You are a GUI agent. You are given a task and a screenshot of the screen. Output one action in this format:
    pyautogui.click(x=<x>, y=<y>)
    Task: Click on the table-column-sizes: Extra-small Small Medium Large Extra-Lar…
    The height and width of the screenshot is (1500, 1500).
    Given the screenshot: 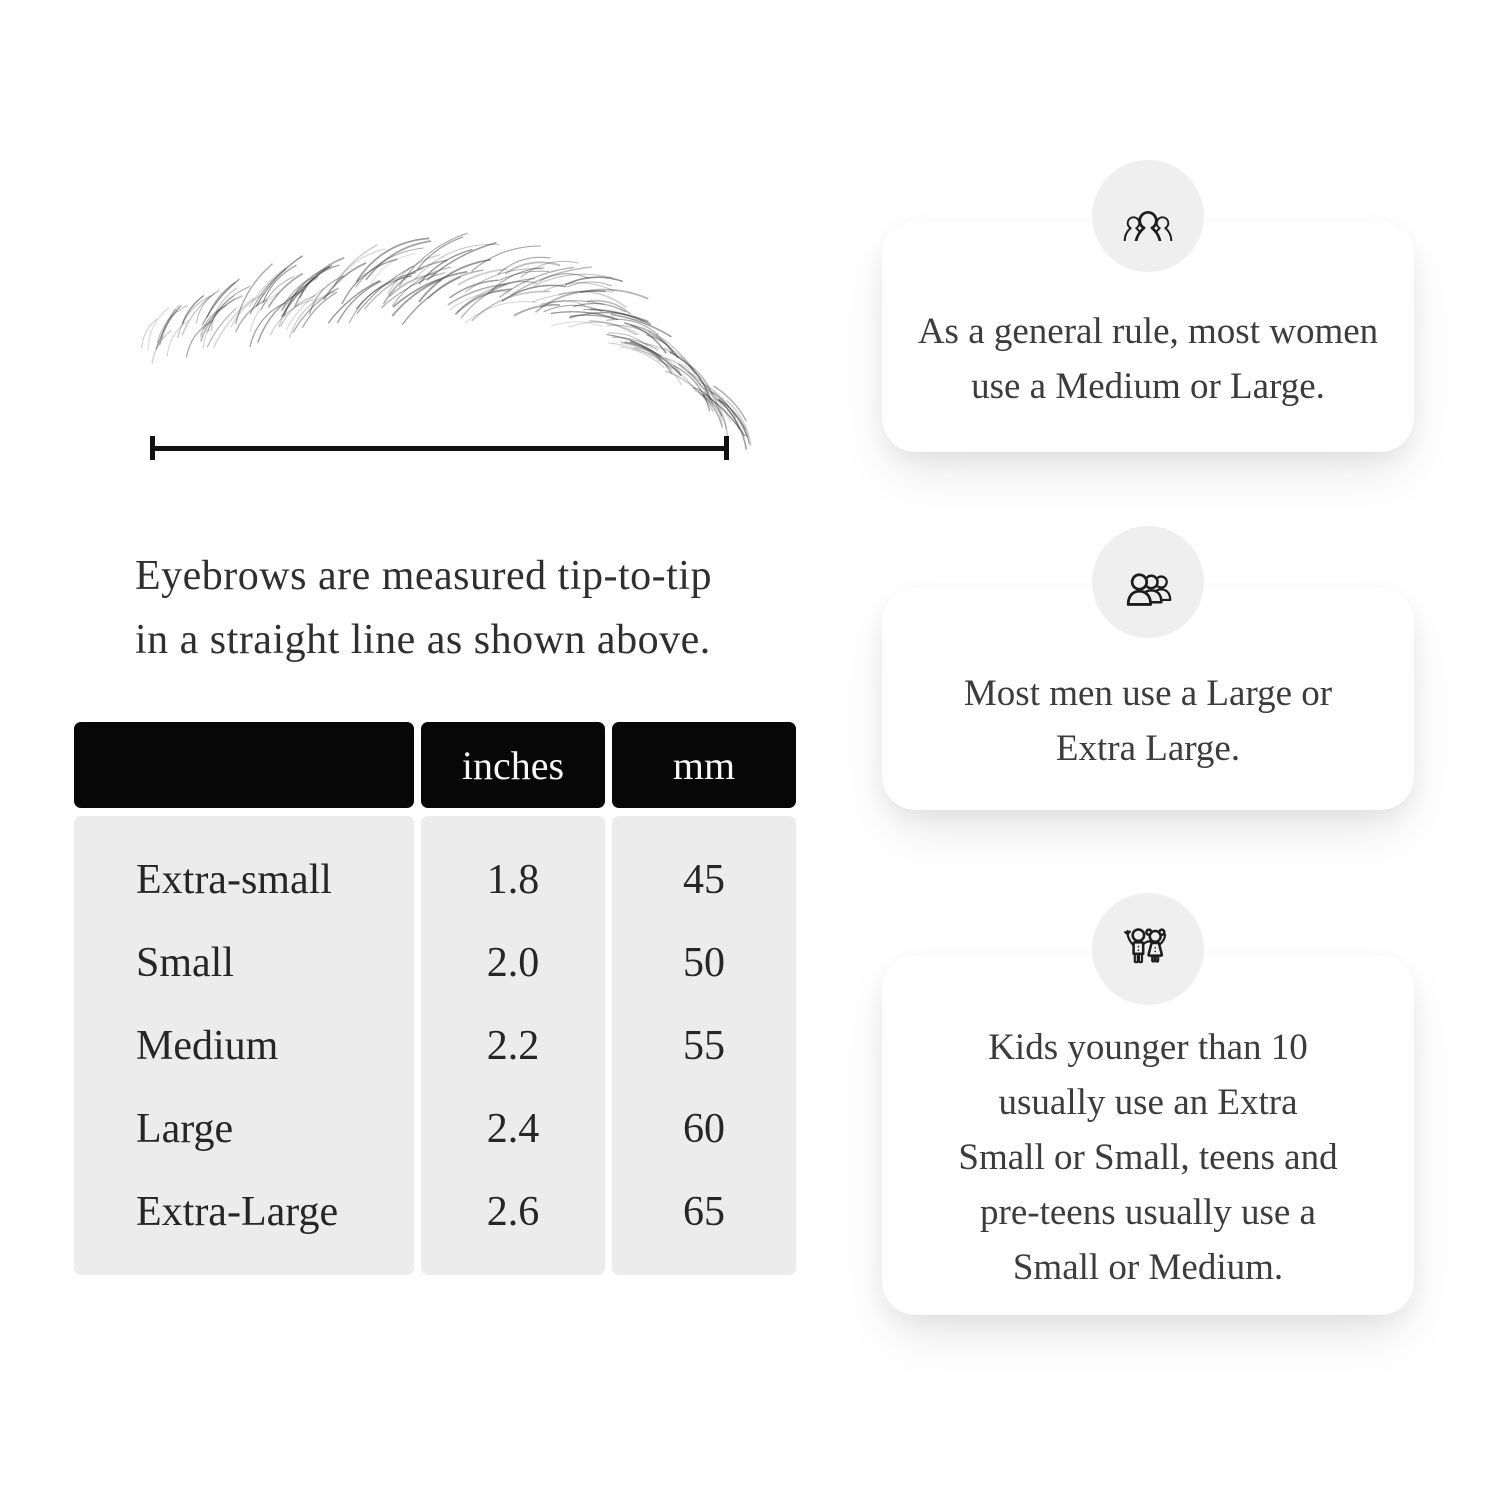 What is the action you would take?
    pyautogui.click(x=244, y=1045)
    